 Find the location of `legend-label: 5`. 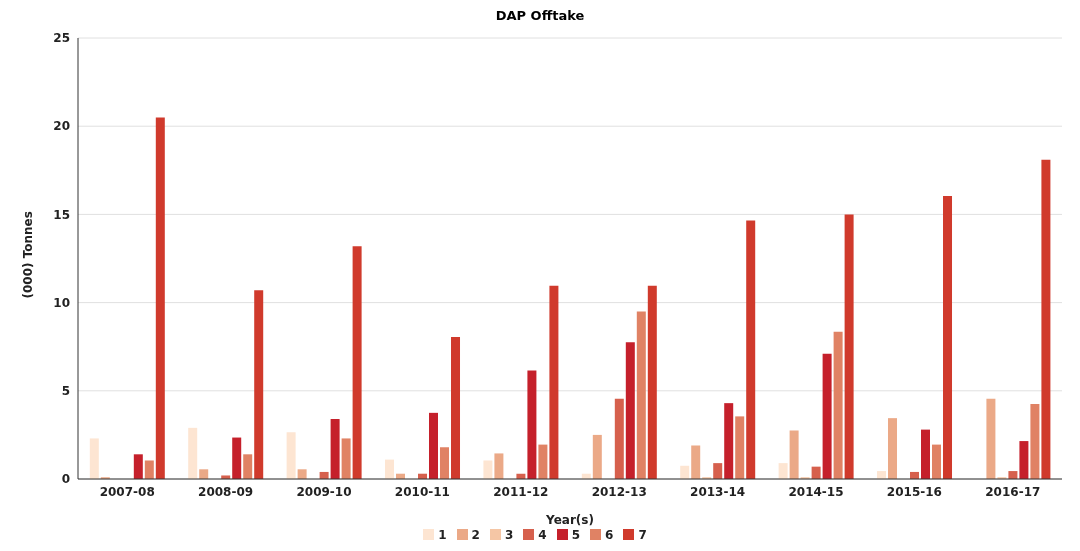

legend-label: 5 is located at coordinates (576, 535).